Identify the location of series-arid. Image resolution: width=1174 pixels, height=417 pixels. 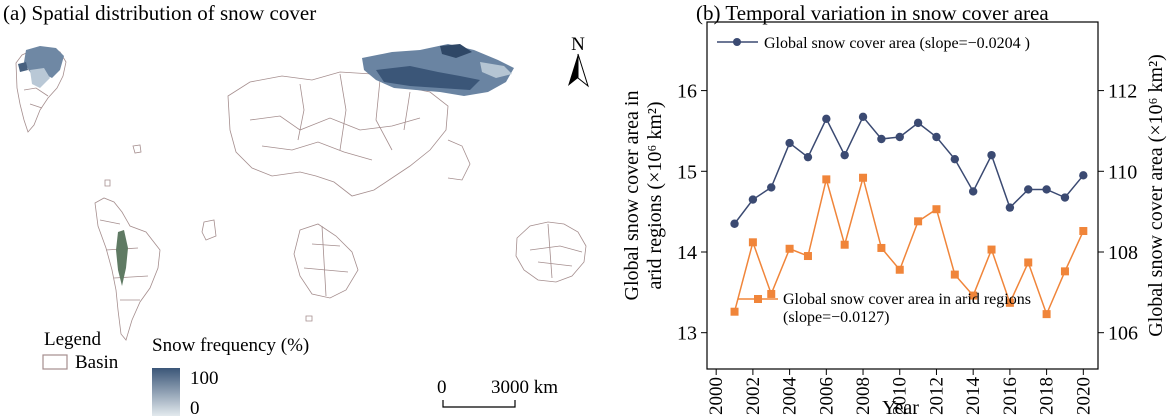
(909, 246).